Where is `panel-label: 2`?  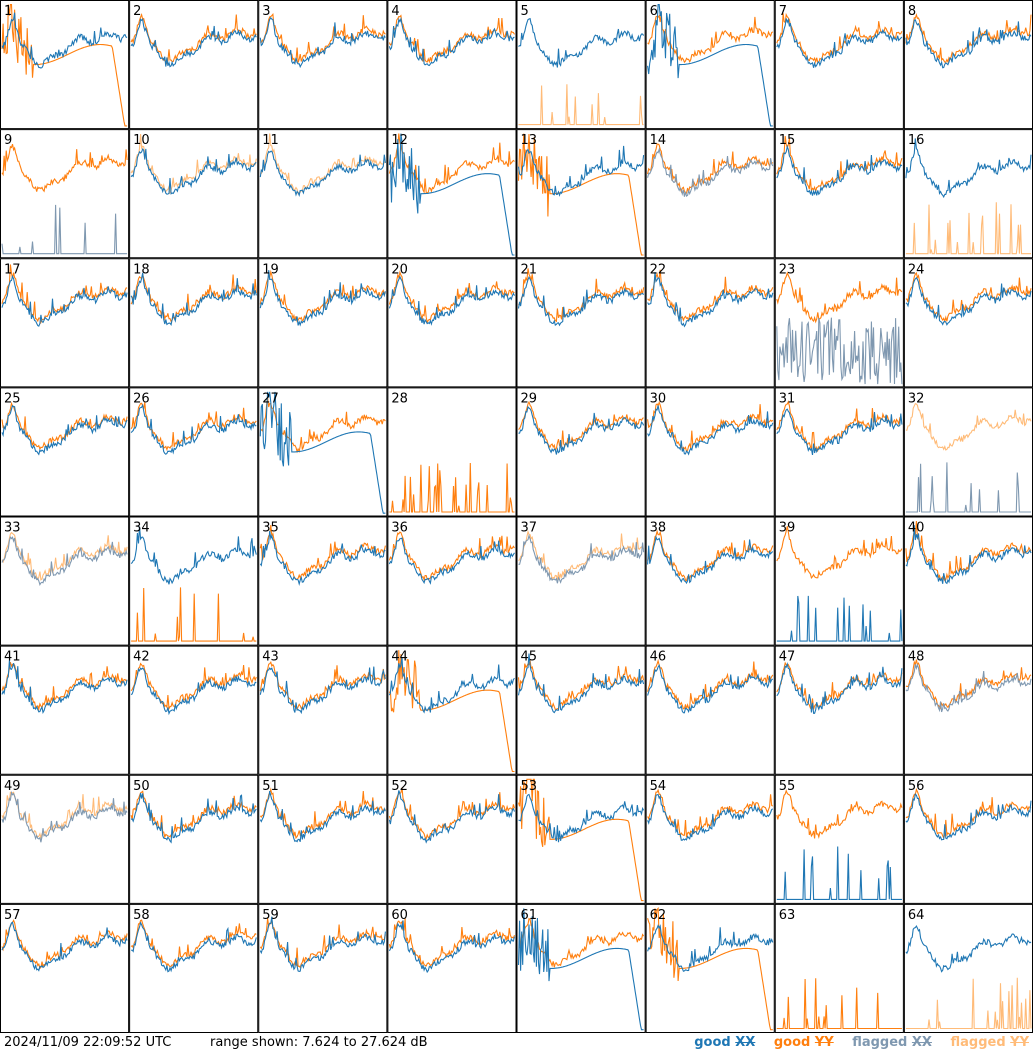 panel-label: 2 is located at coordinates (137, 11).